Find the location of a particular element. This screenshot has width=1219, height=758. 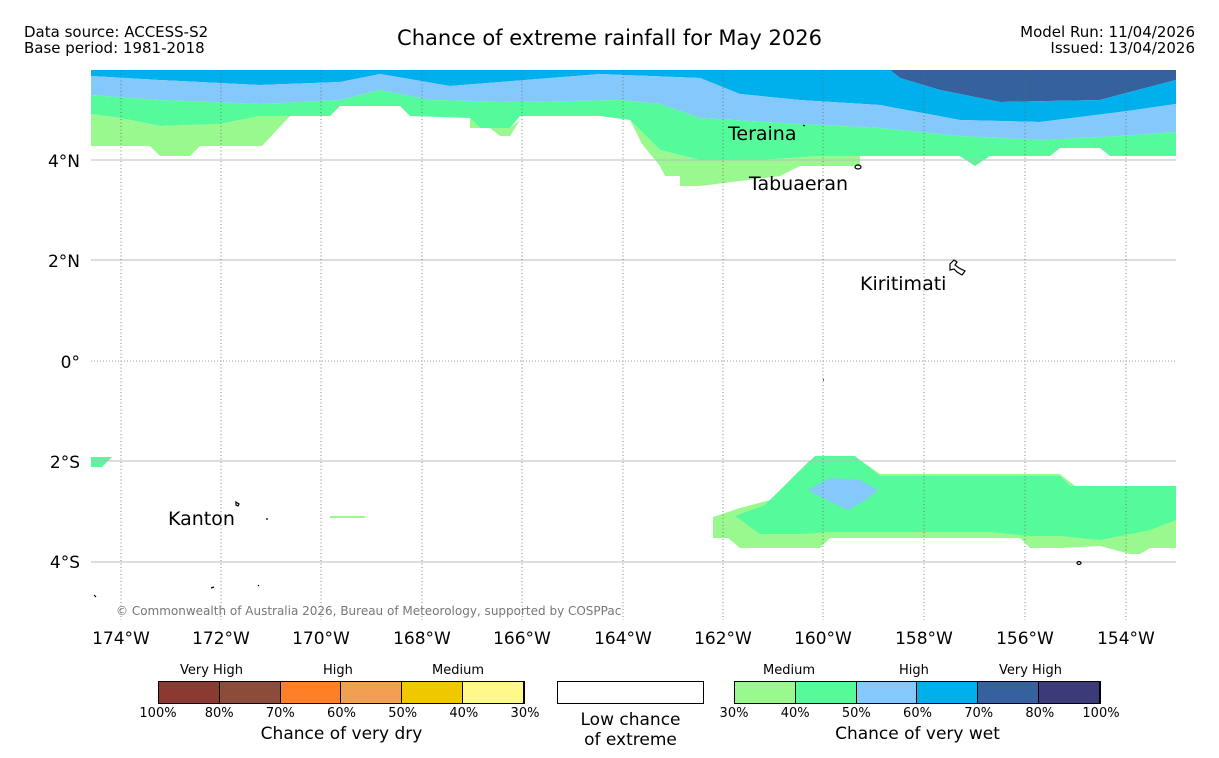

lat-label: 2°S is located at coordinates (65, 463).